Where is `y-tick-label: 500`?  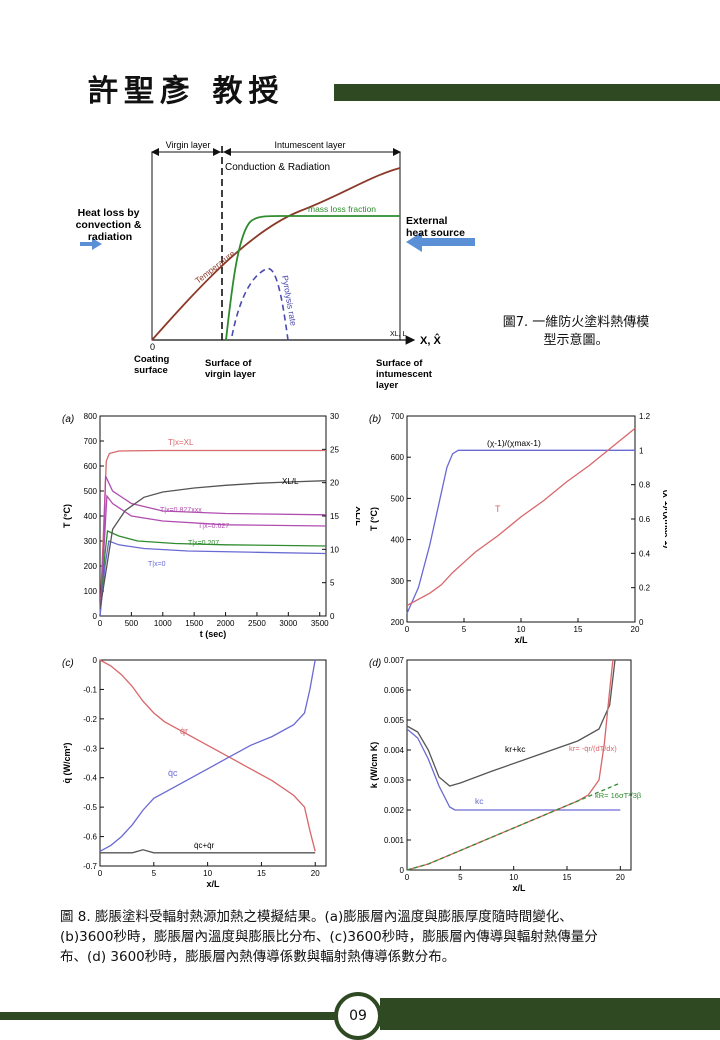 y-tick-label: 500 is located at coordinates (398, 498).